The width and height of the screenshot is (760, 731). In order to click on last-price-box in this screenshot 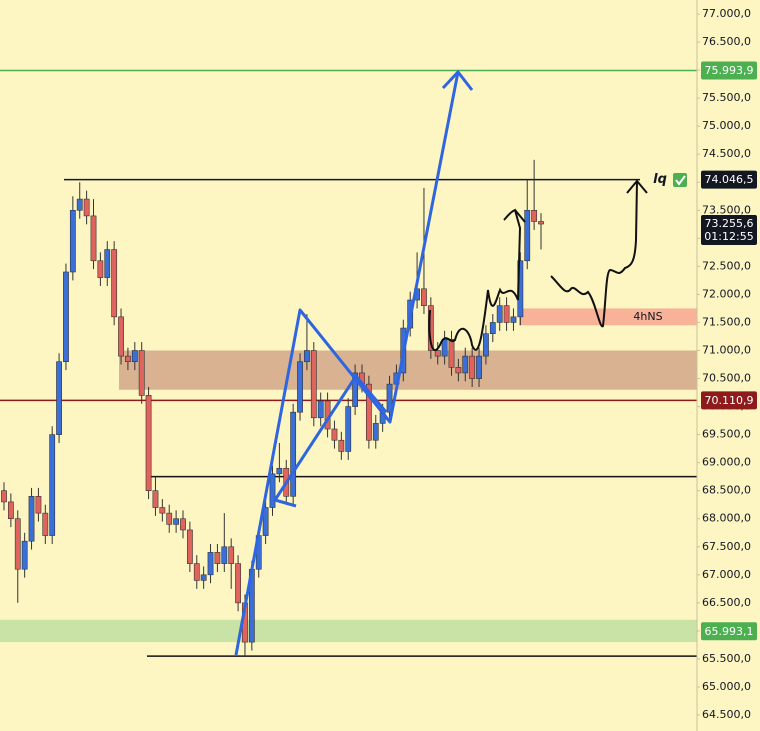, I will do `click(729, 230)`.